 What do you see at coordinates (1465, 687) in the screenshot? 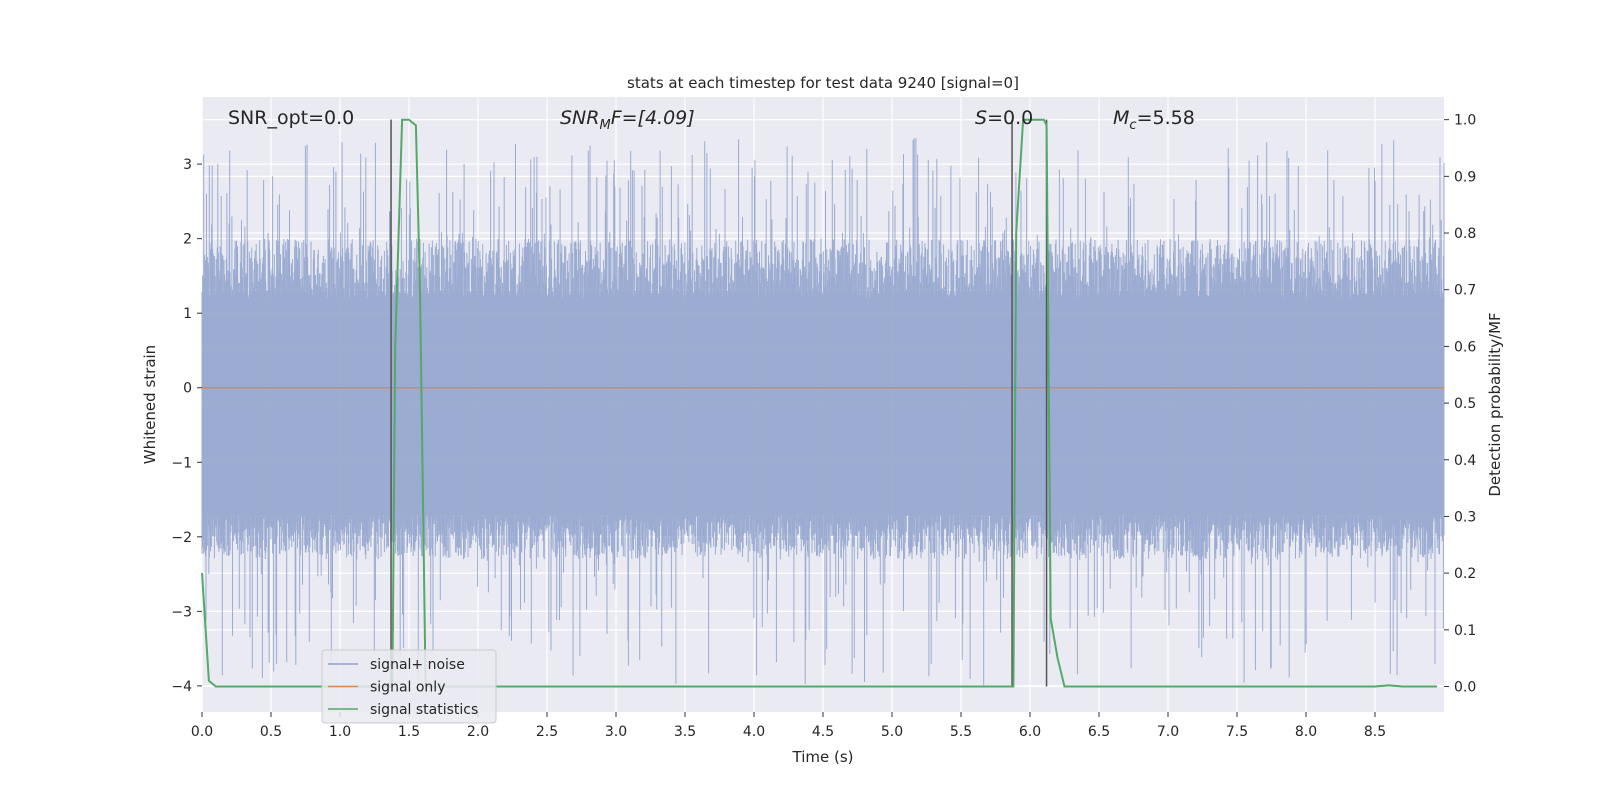
I see `y-tick-label-right: 0.0` at bounding box center [1465, 687].